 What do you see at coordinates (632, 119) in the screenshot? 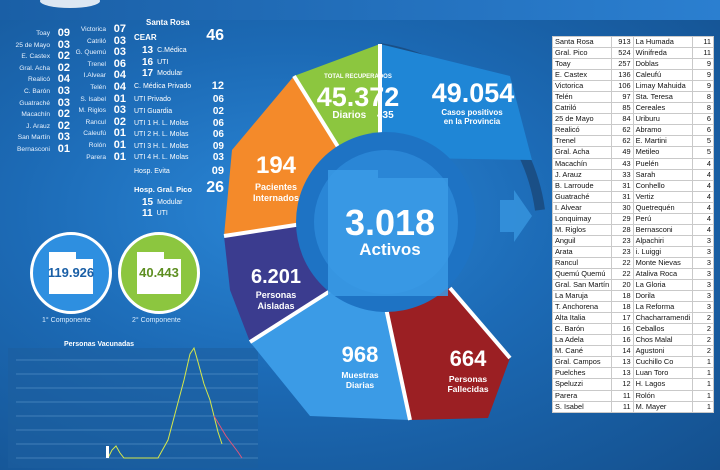
I see `table-row: 25 de Mayo 84 Uriburu 6` at bounding box center [632, 119].